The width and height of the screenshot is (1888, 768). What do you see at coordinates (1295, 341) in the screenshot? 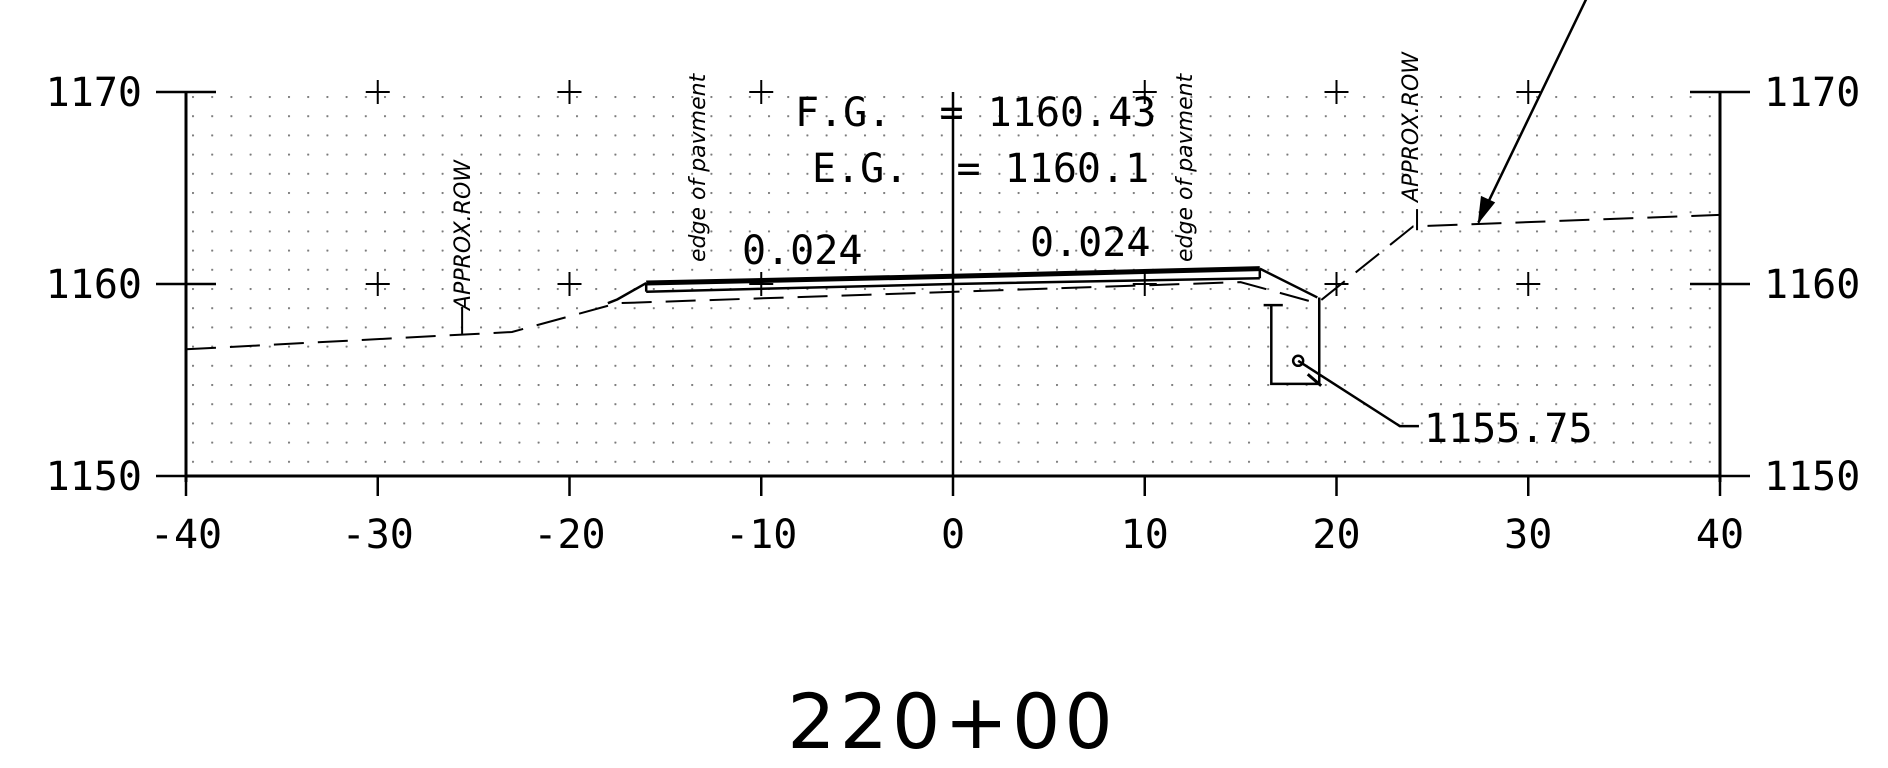
I see `inlet-box` at bounding box center [1295, 341].